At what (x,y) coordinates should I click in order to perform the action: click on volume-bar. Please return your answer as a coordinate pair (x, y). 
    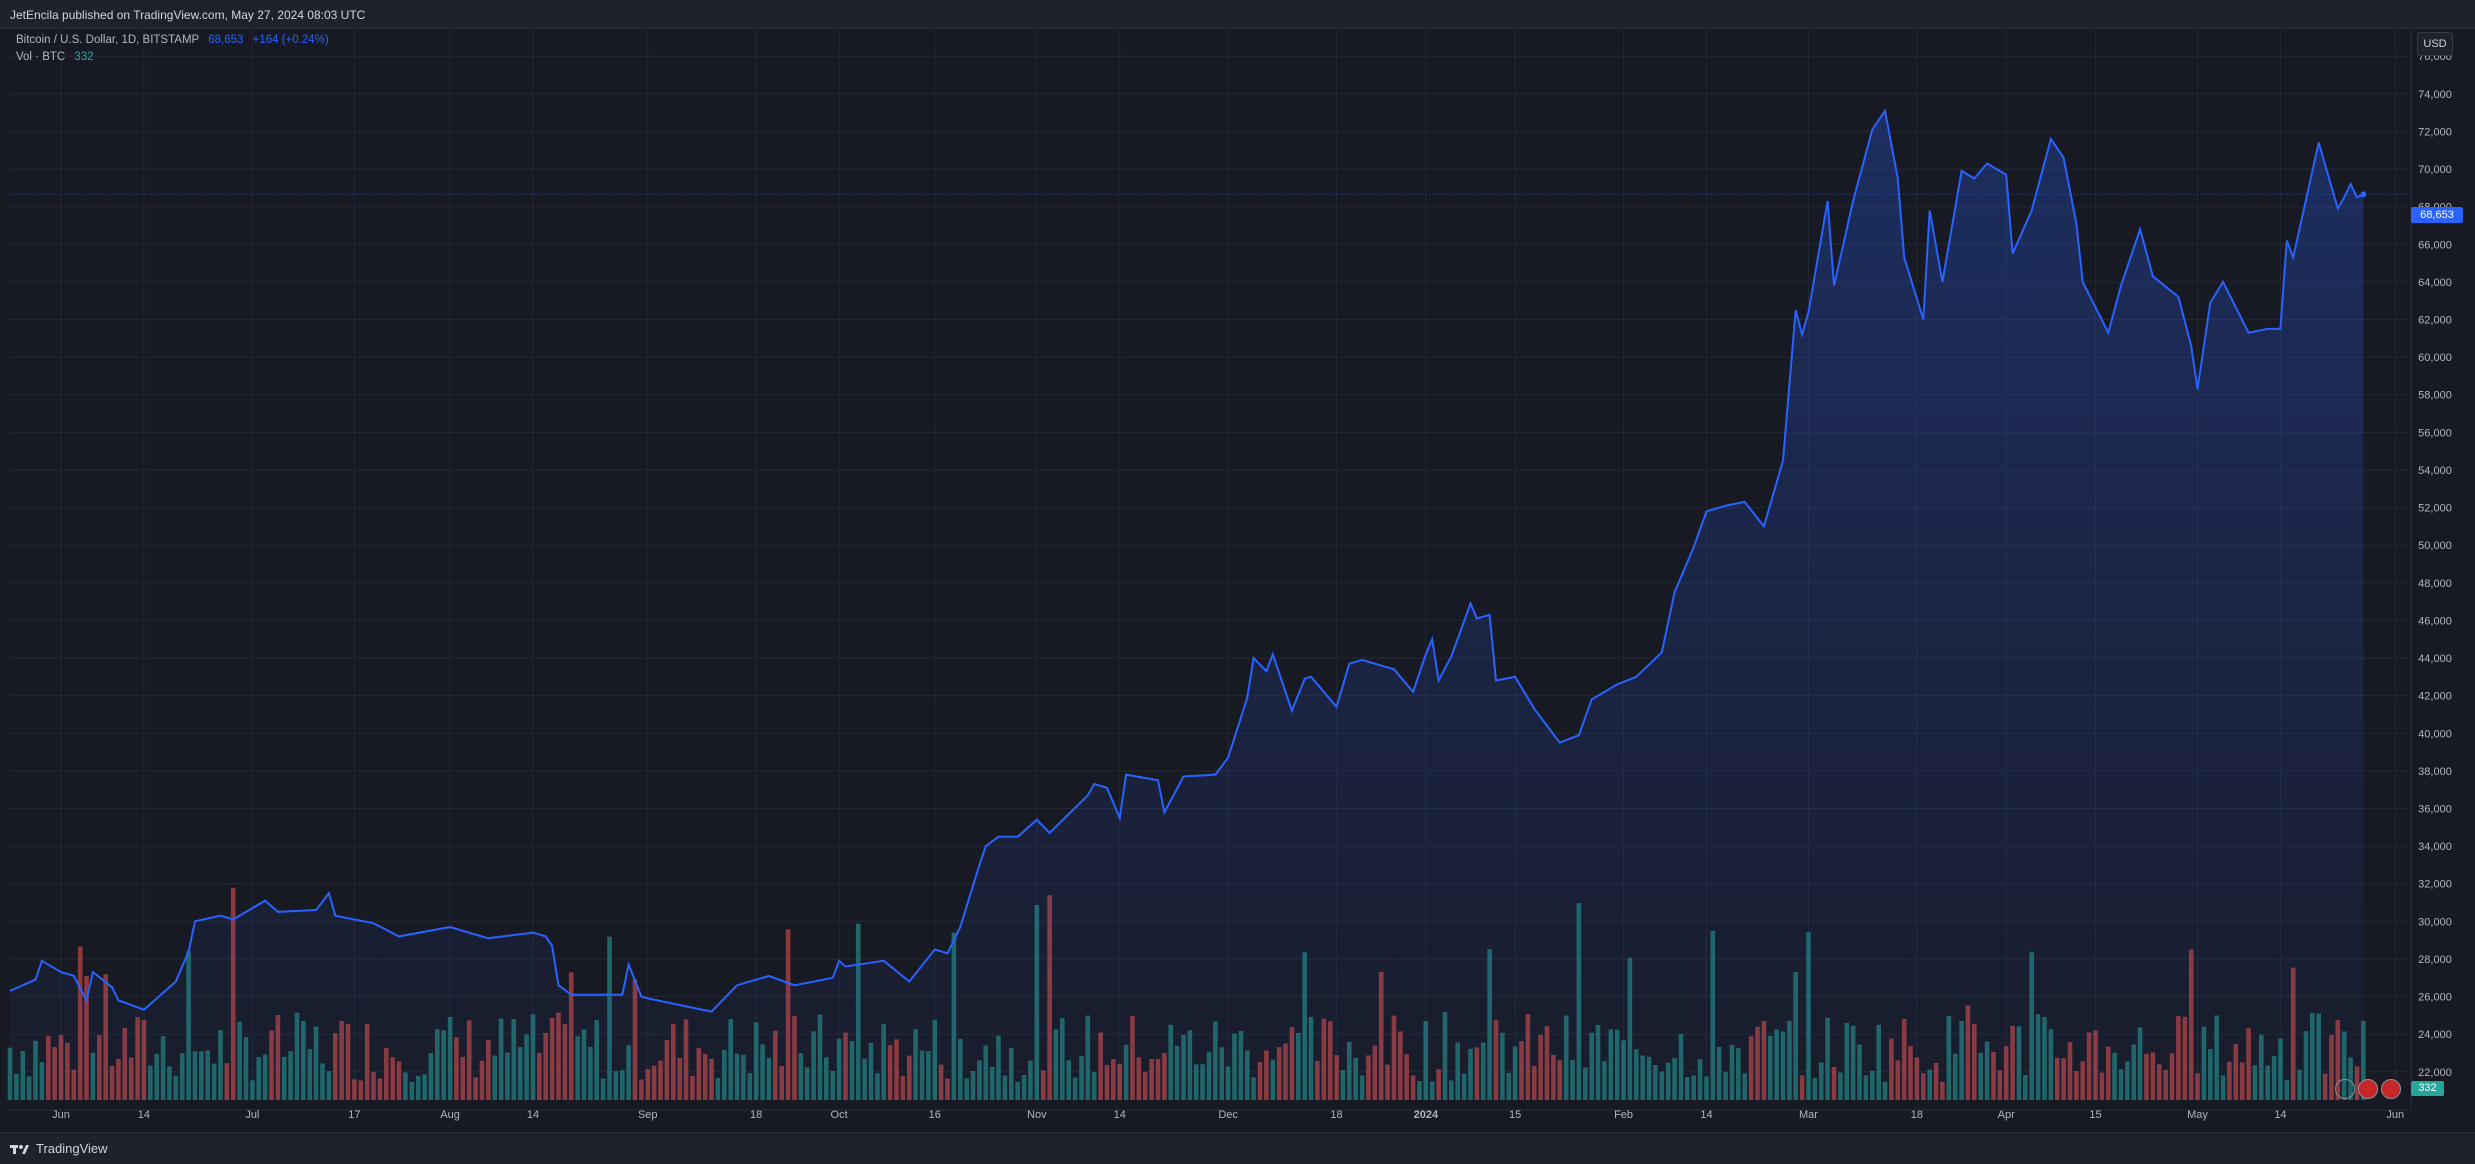
    Looking at the image, I should click on (2363, 1060).